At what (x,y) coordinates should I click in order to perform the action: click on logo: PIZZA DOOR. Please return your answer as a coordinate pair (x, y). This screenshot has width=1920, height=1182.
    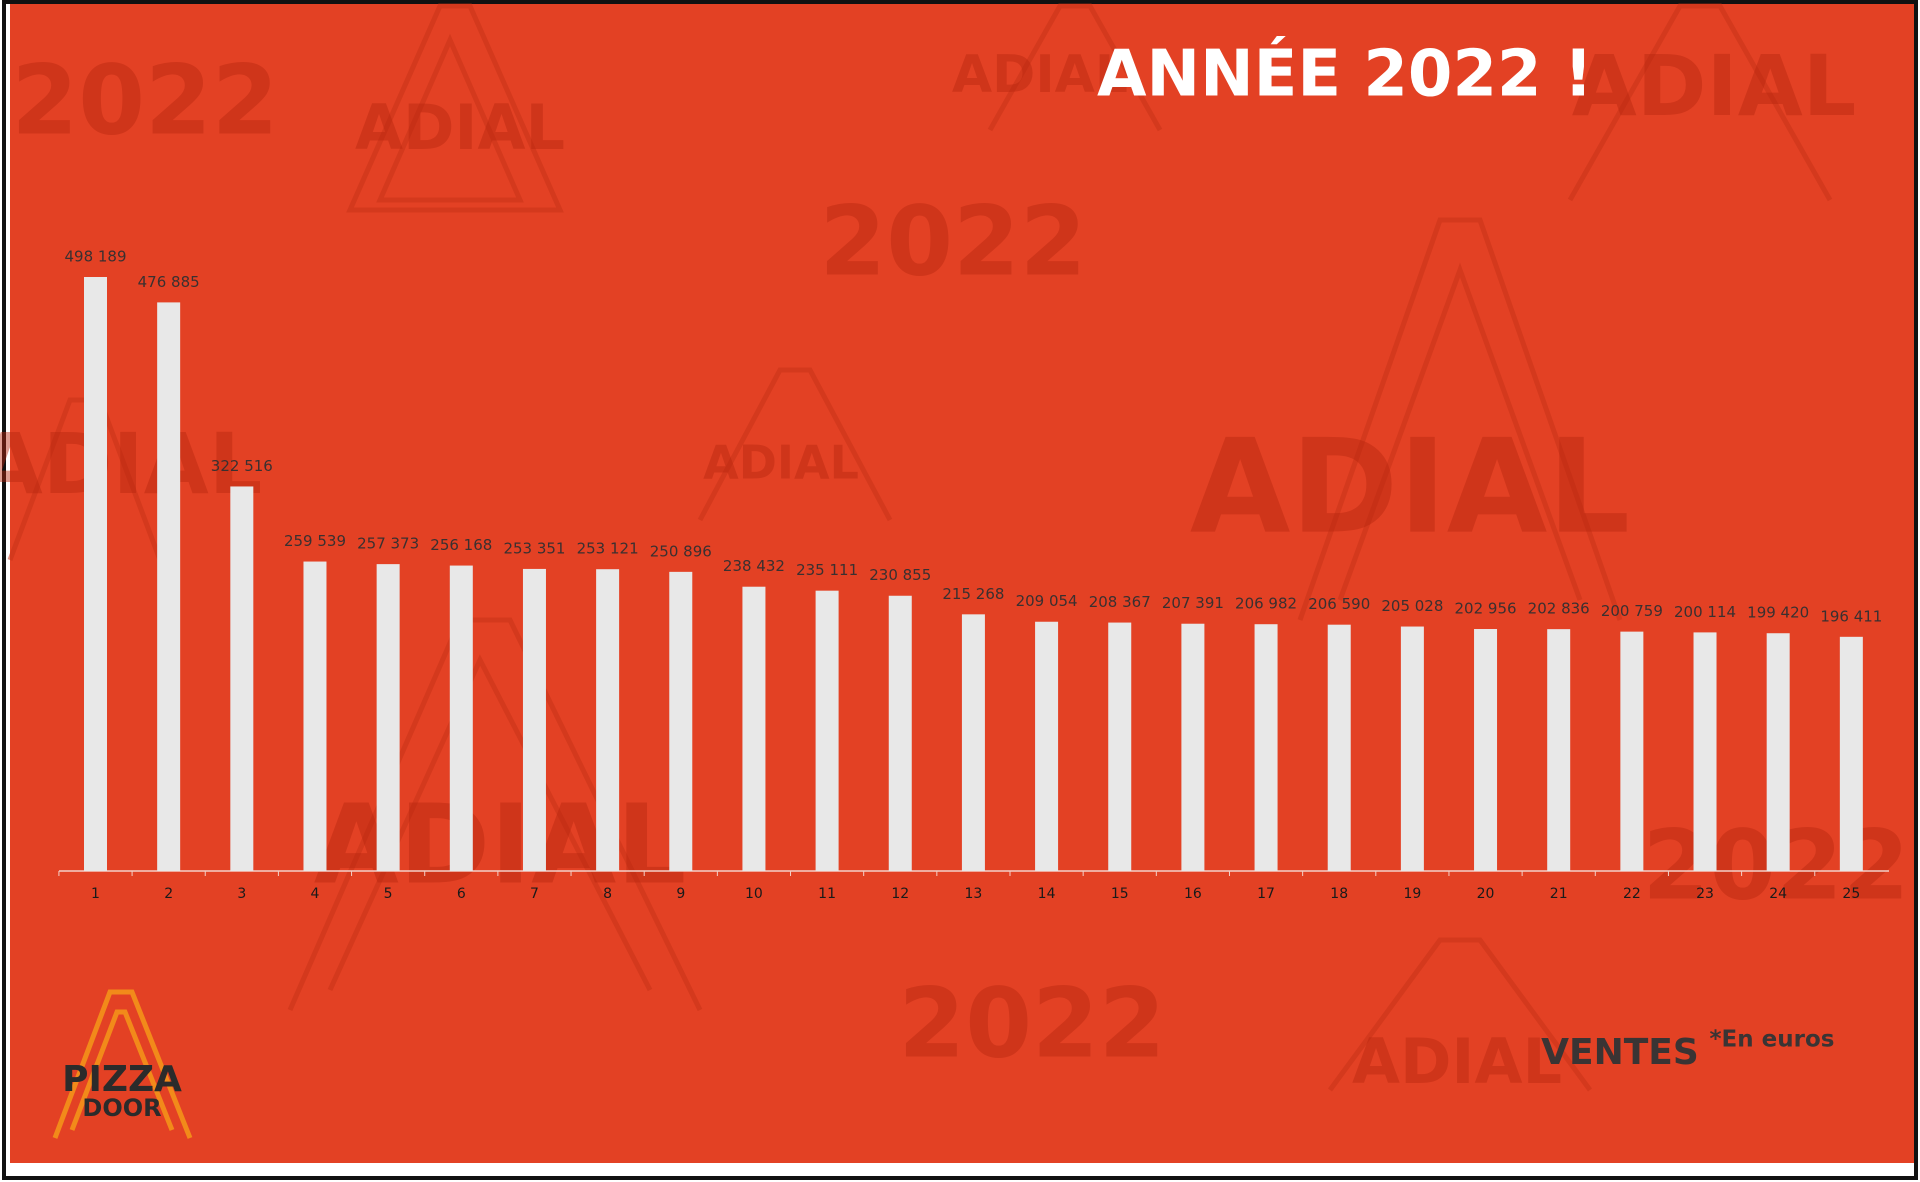
    Looking at the image, I should click on (122, 1064).